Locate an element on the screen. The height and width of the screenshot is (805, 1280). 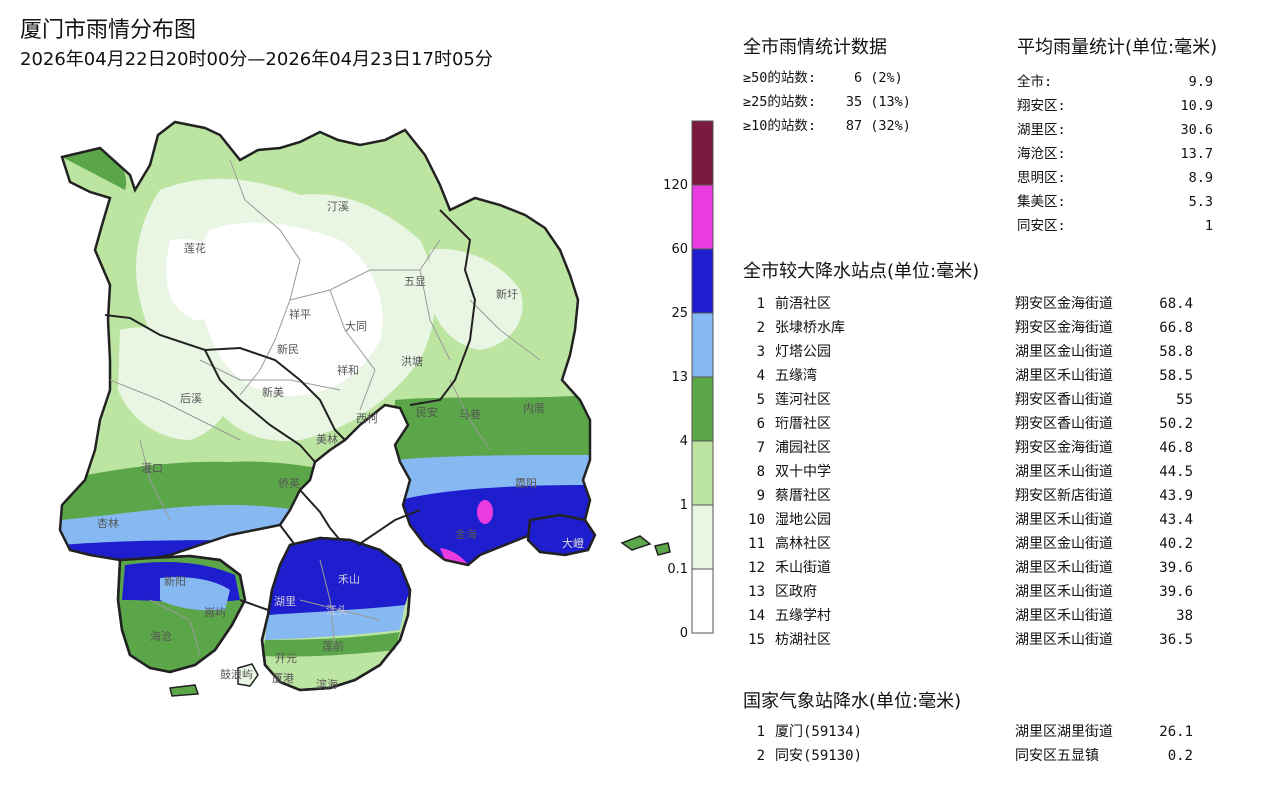
map-label: 新圩 is located at coordinates (507, 294).